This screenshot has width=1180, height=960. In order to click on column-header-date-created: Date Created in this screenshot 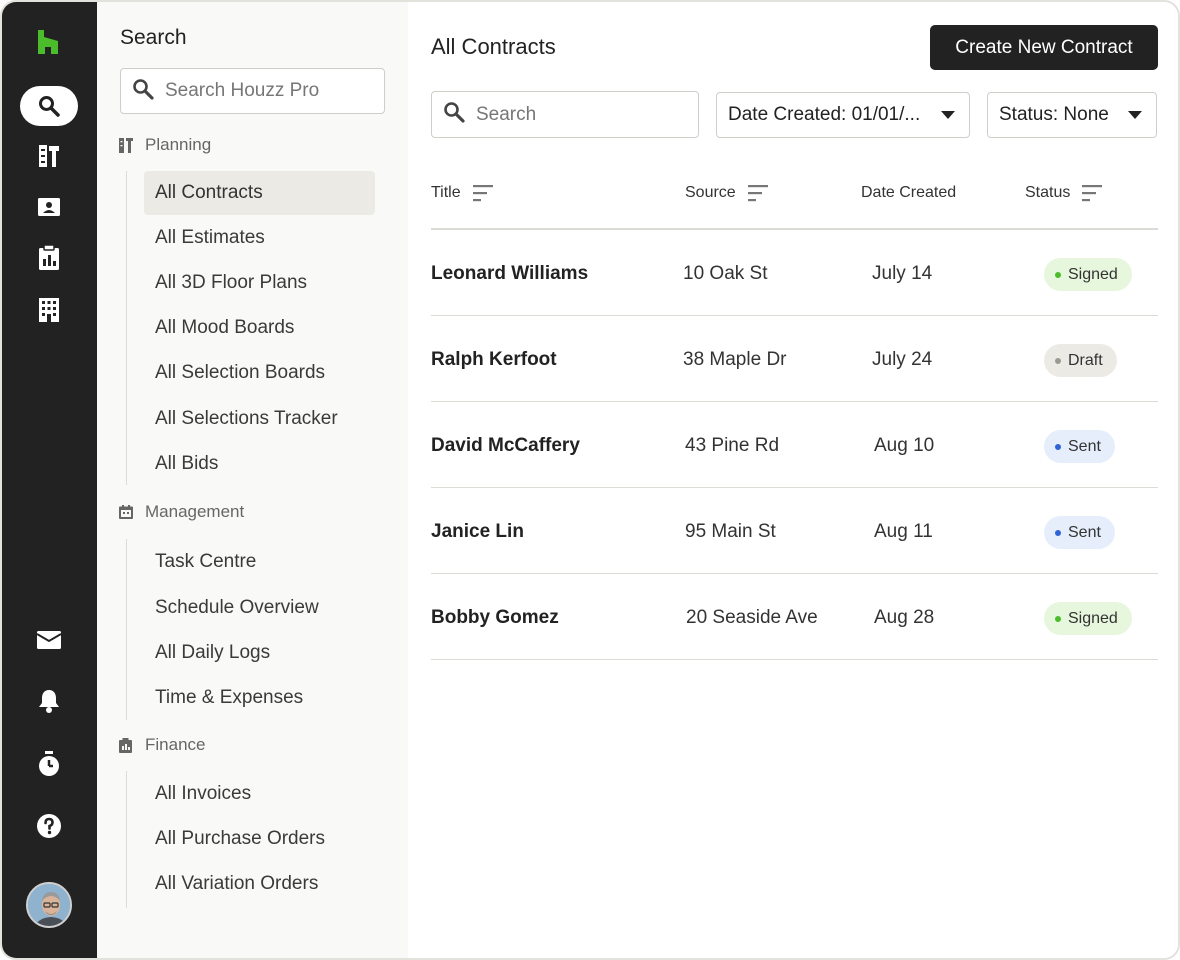, I will do `click(908, 193)`.